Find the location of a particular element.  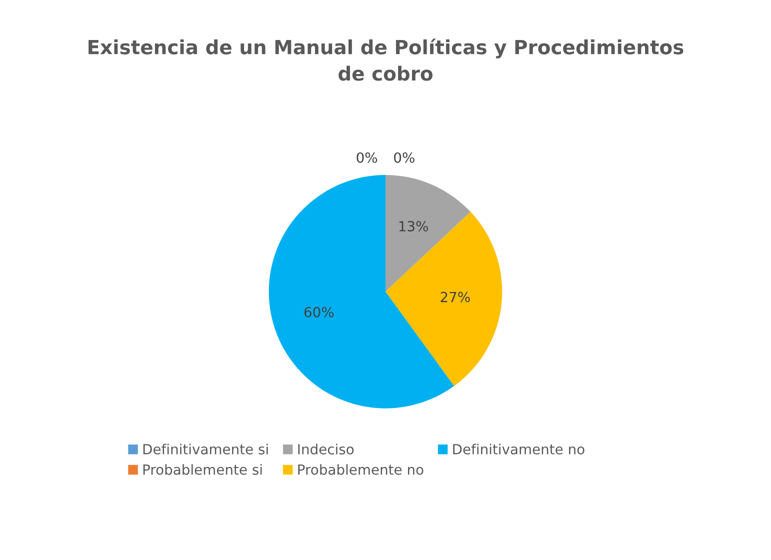

legend-label: Probablemente si is located at coordinates (202, 469).